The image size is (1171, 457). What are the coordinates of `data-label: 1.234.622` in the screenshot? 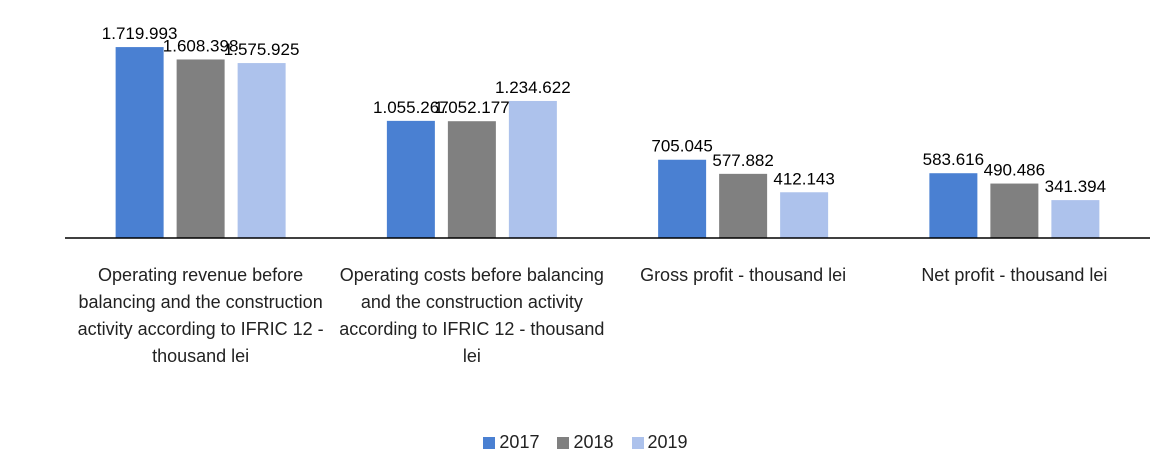 It's located at (533, 87).